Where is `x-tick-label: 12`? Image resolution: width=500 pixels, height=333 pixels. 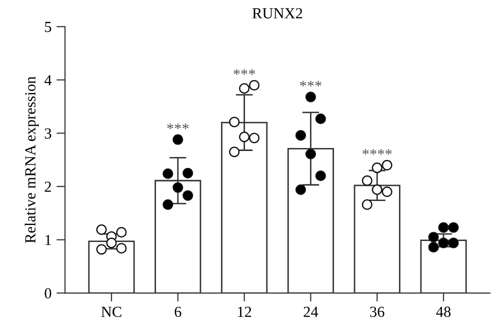
x-tick-label: 12 is located at coordinates (245, 311).